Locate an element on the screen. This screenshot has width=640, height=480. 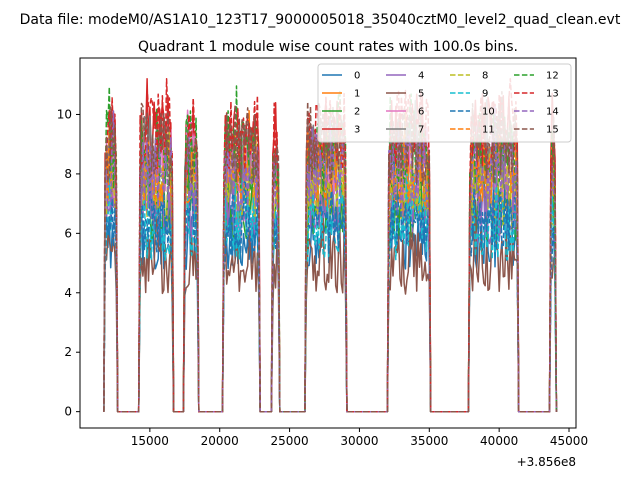
legend-label: 0 is located at coordinates (357, 76).